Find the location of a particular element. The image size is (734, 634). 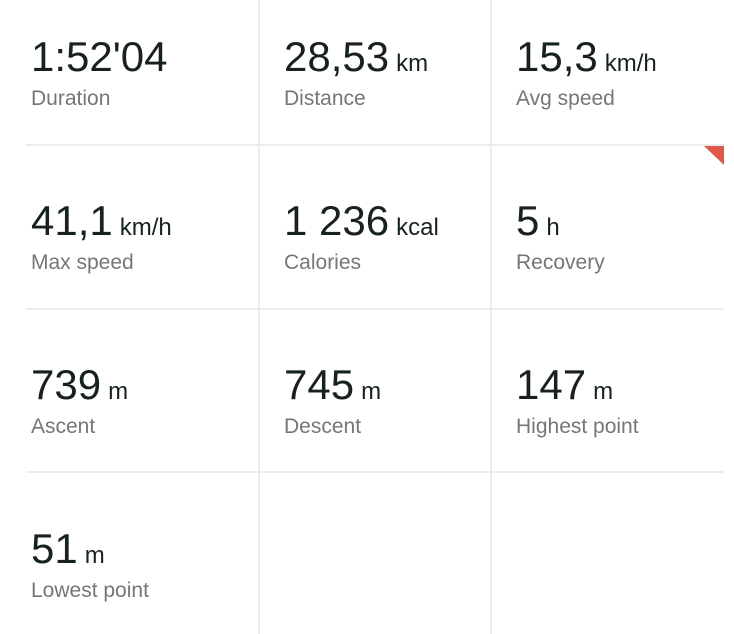

stat-value-line: 51 m is located at coordinates (68, 549).